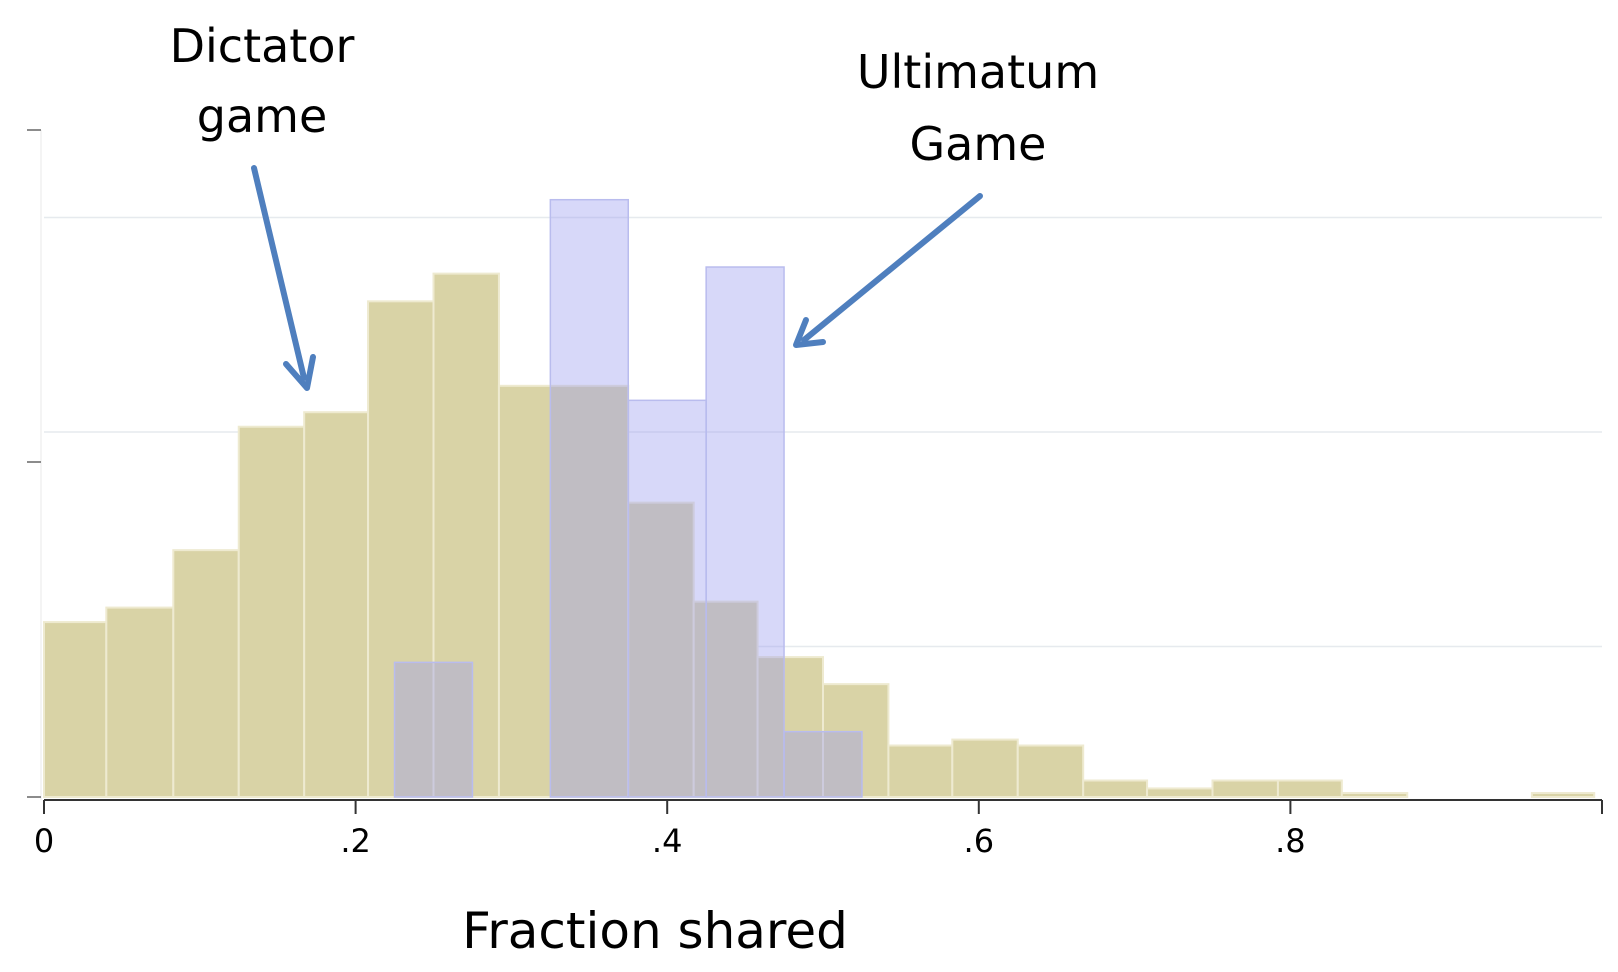 Image resolution: width=1618 pixels, height=972 pixels. What do you see at coordinates (978, 72) in the screenshot?
I see `ultimatum-annotation-line-1: Ultimatum` at bounding box center [978, 72].